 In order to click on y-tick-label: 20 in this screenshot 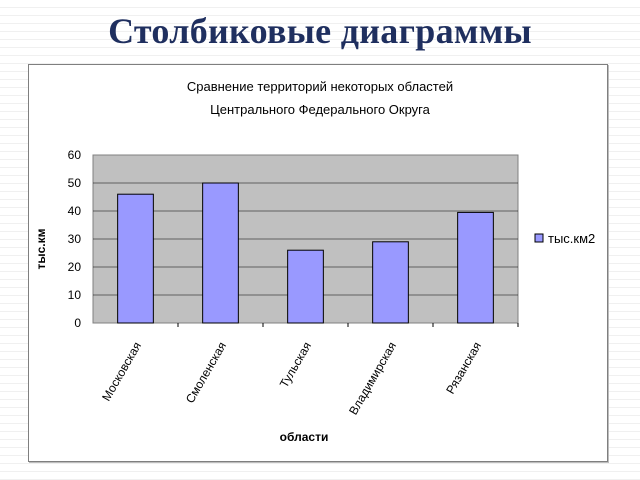, I will do `click(75, 267)`.